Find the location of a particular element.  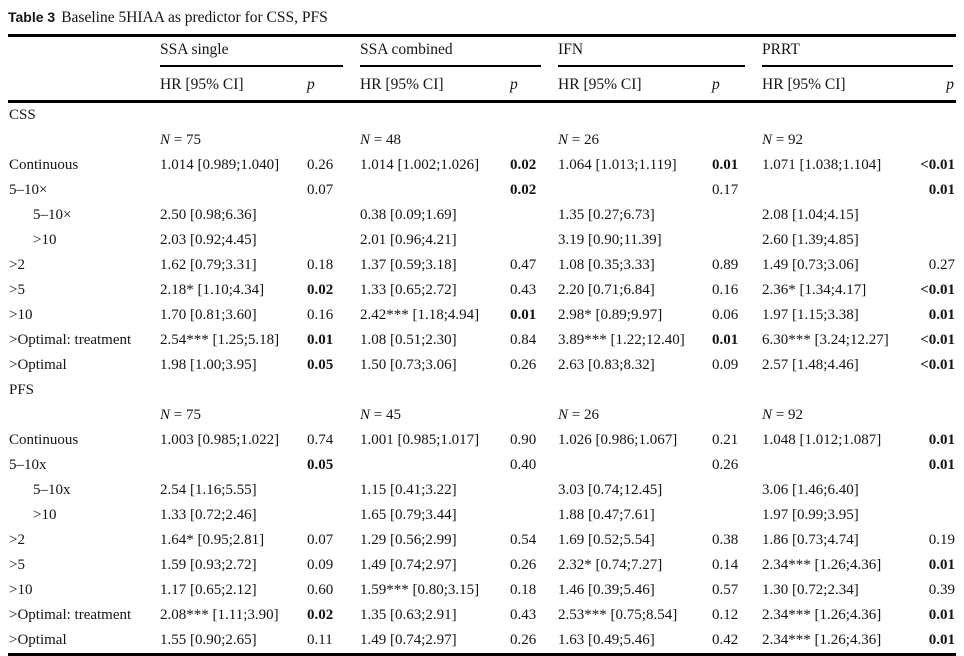

section-row: CSS is located at coordinates (482, 115).